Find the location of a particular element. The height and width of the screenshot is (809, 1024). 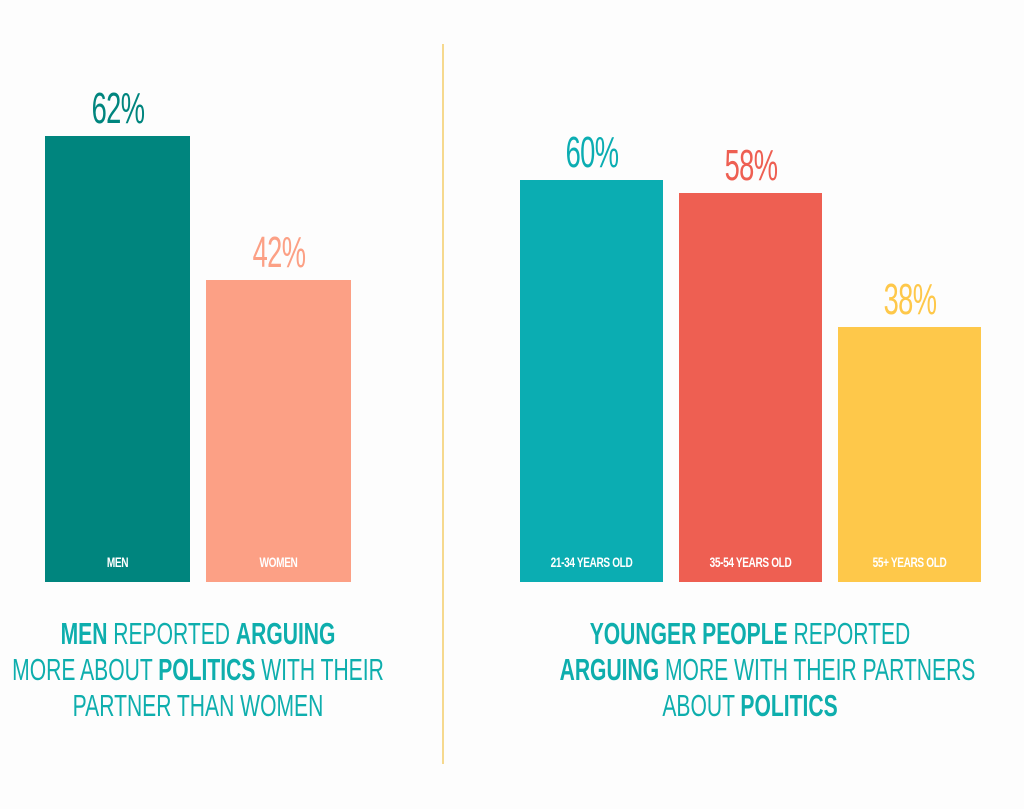

caption-line: ABOUT POLITICS is located at coordinates (750, 706).